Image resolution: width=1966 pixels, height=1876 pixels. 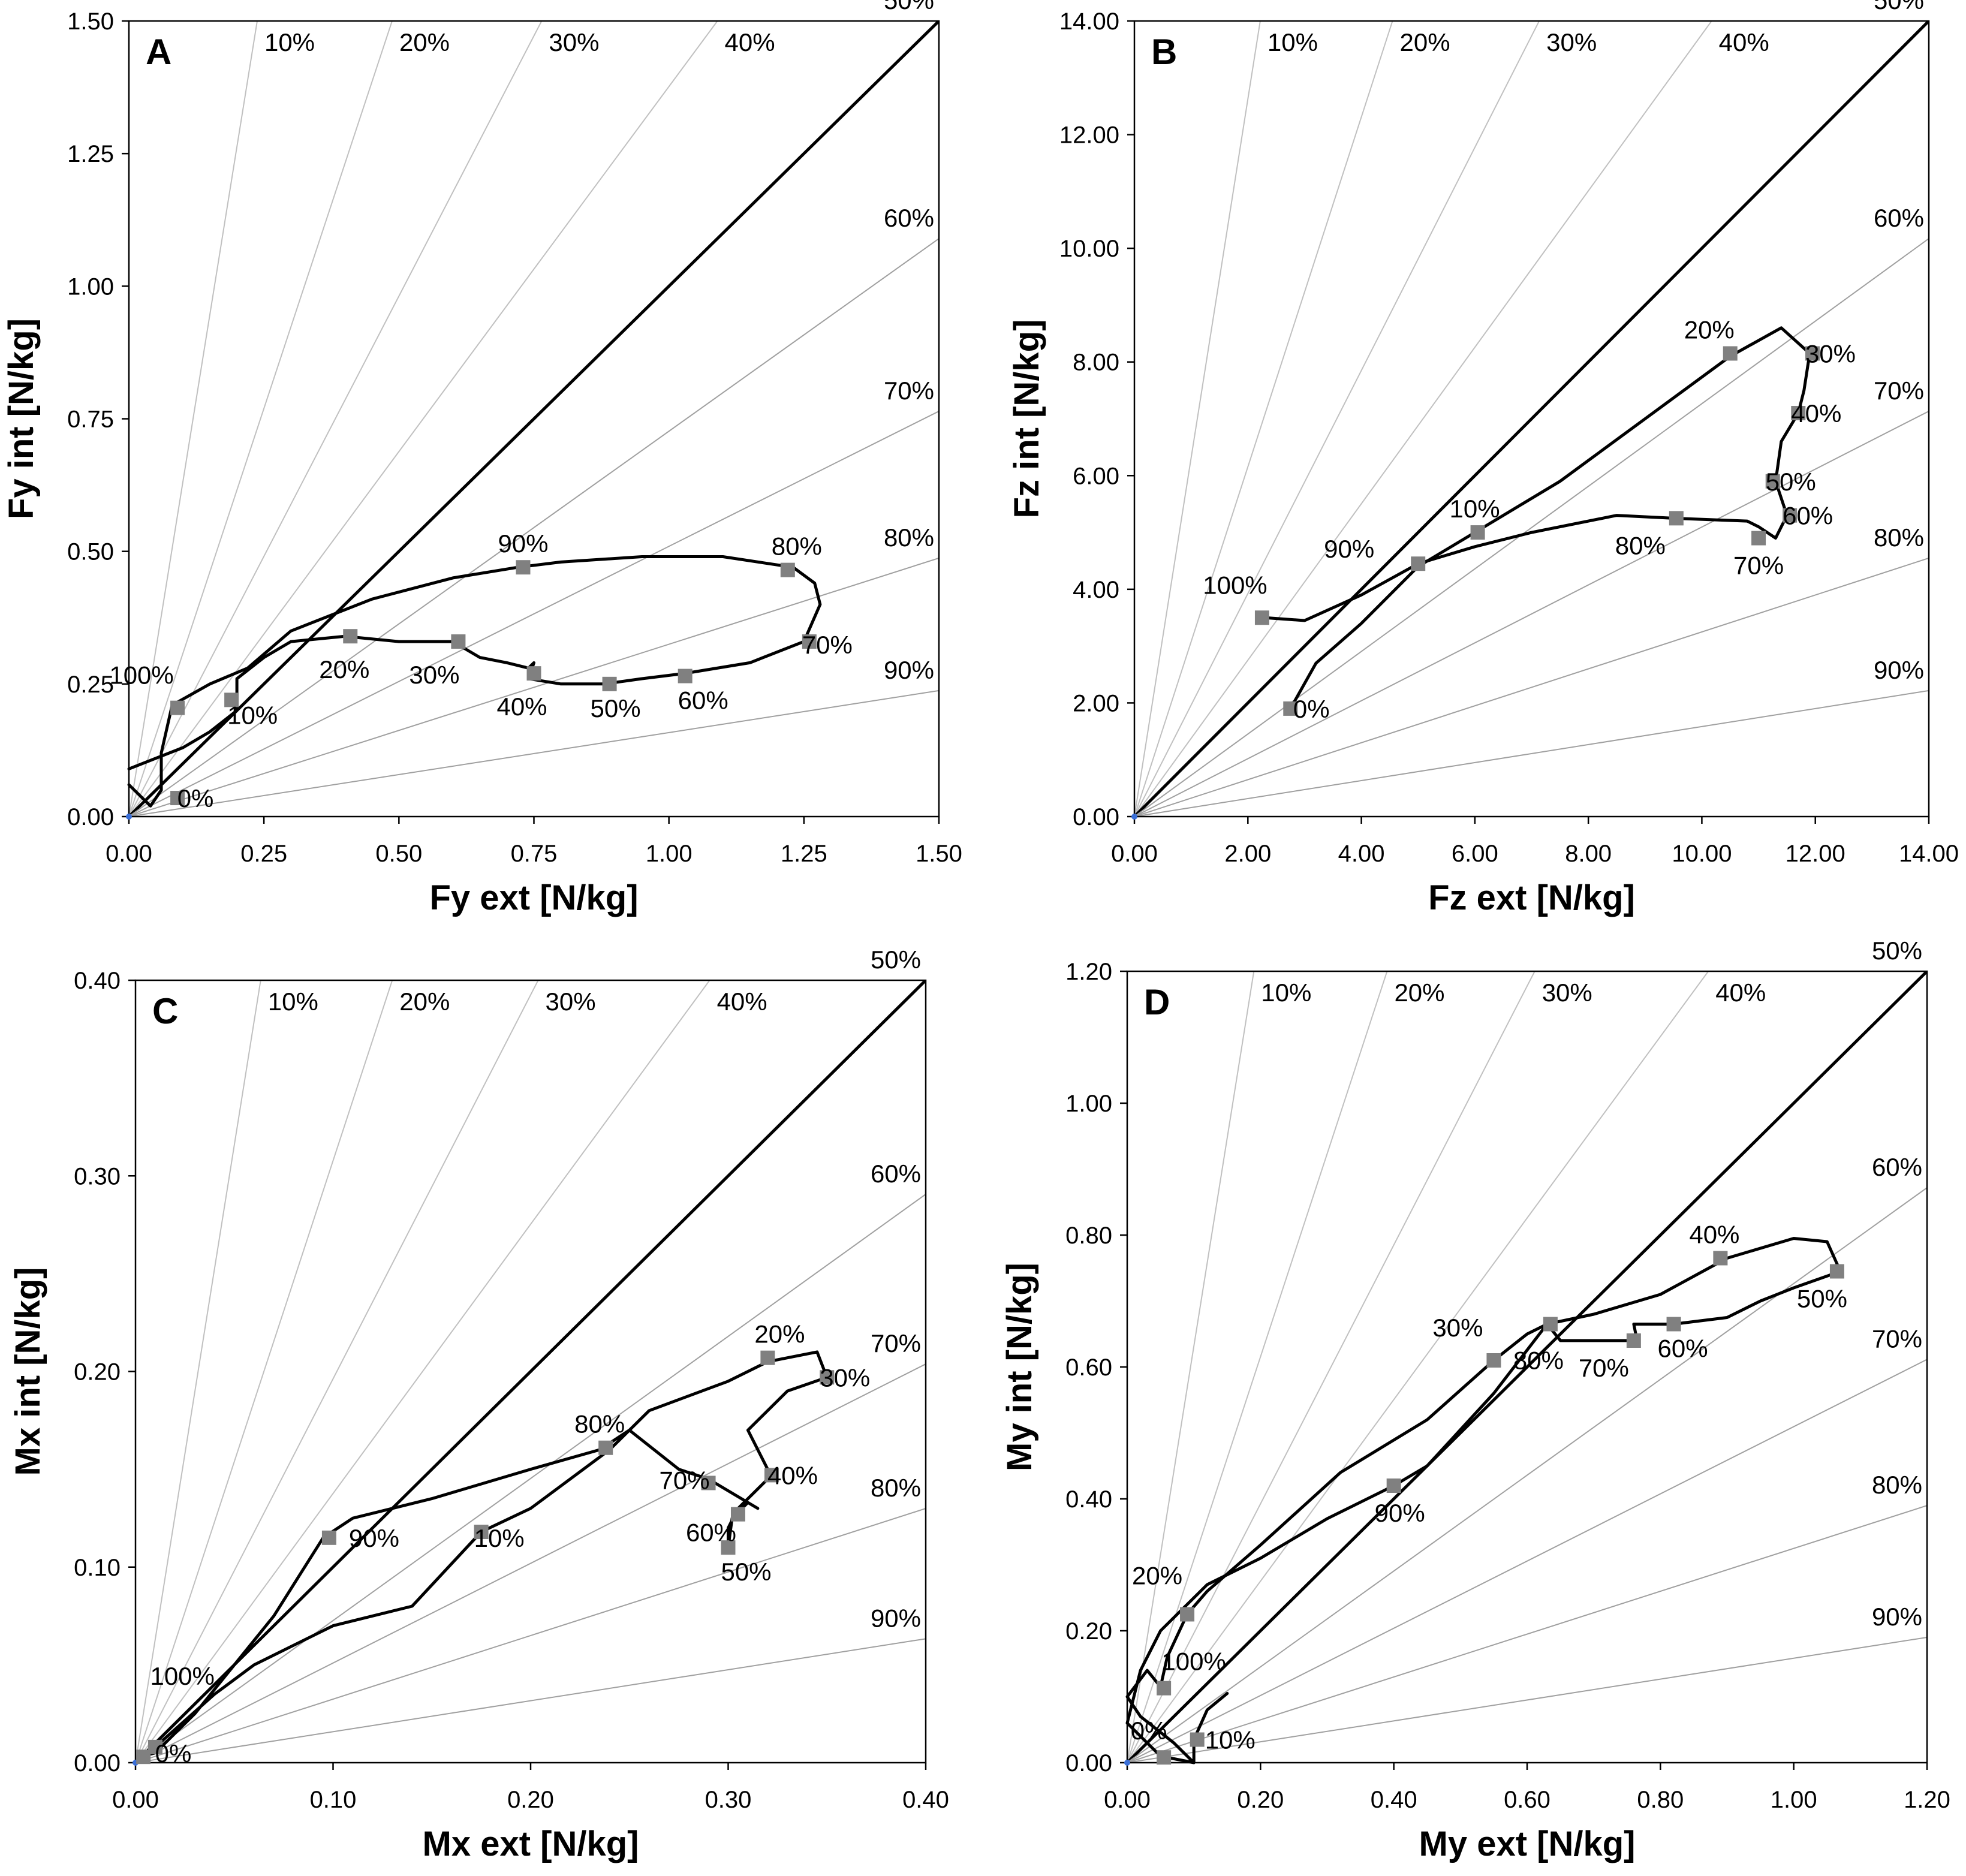 I want to click on data-point-label: 90%, so click(x=374, y=1538).